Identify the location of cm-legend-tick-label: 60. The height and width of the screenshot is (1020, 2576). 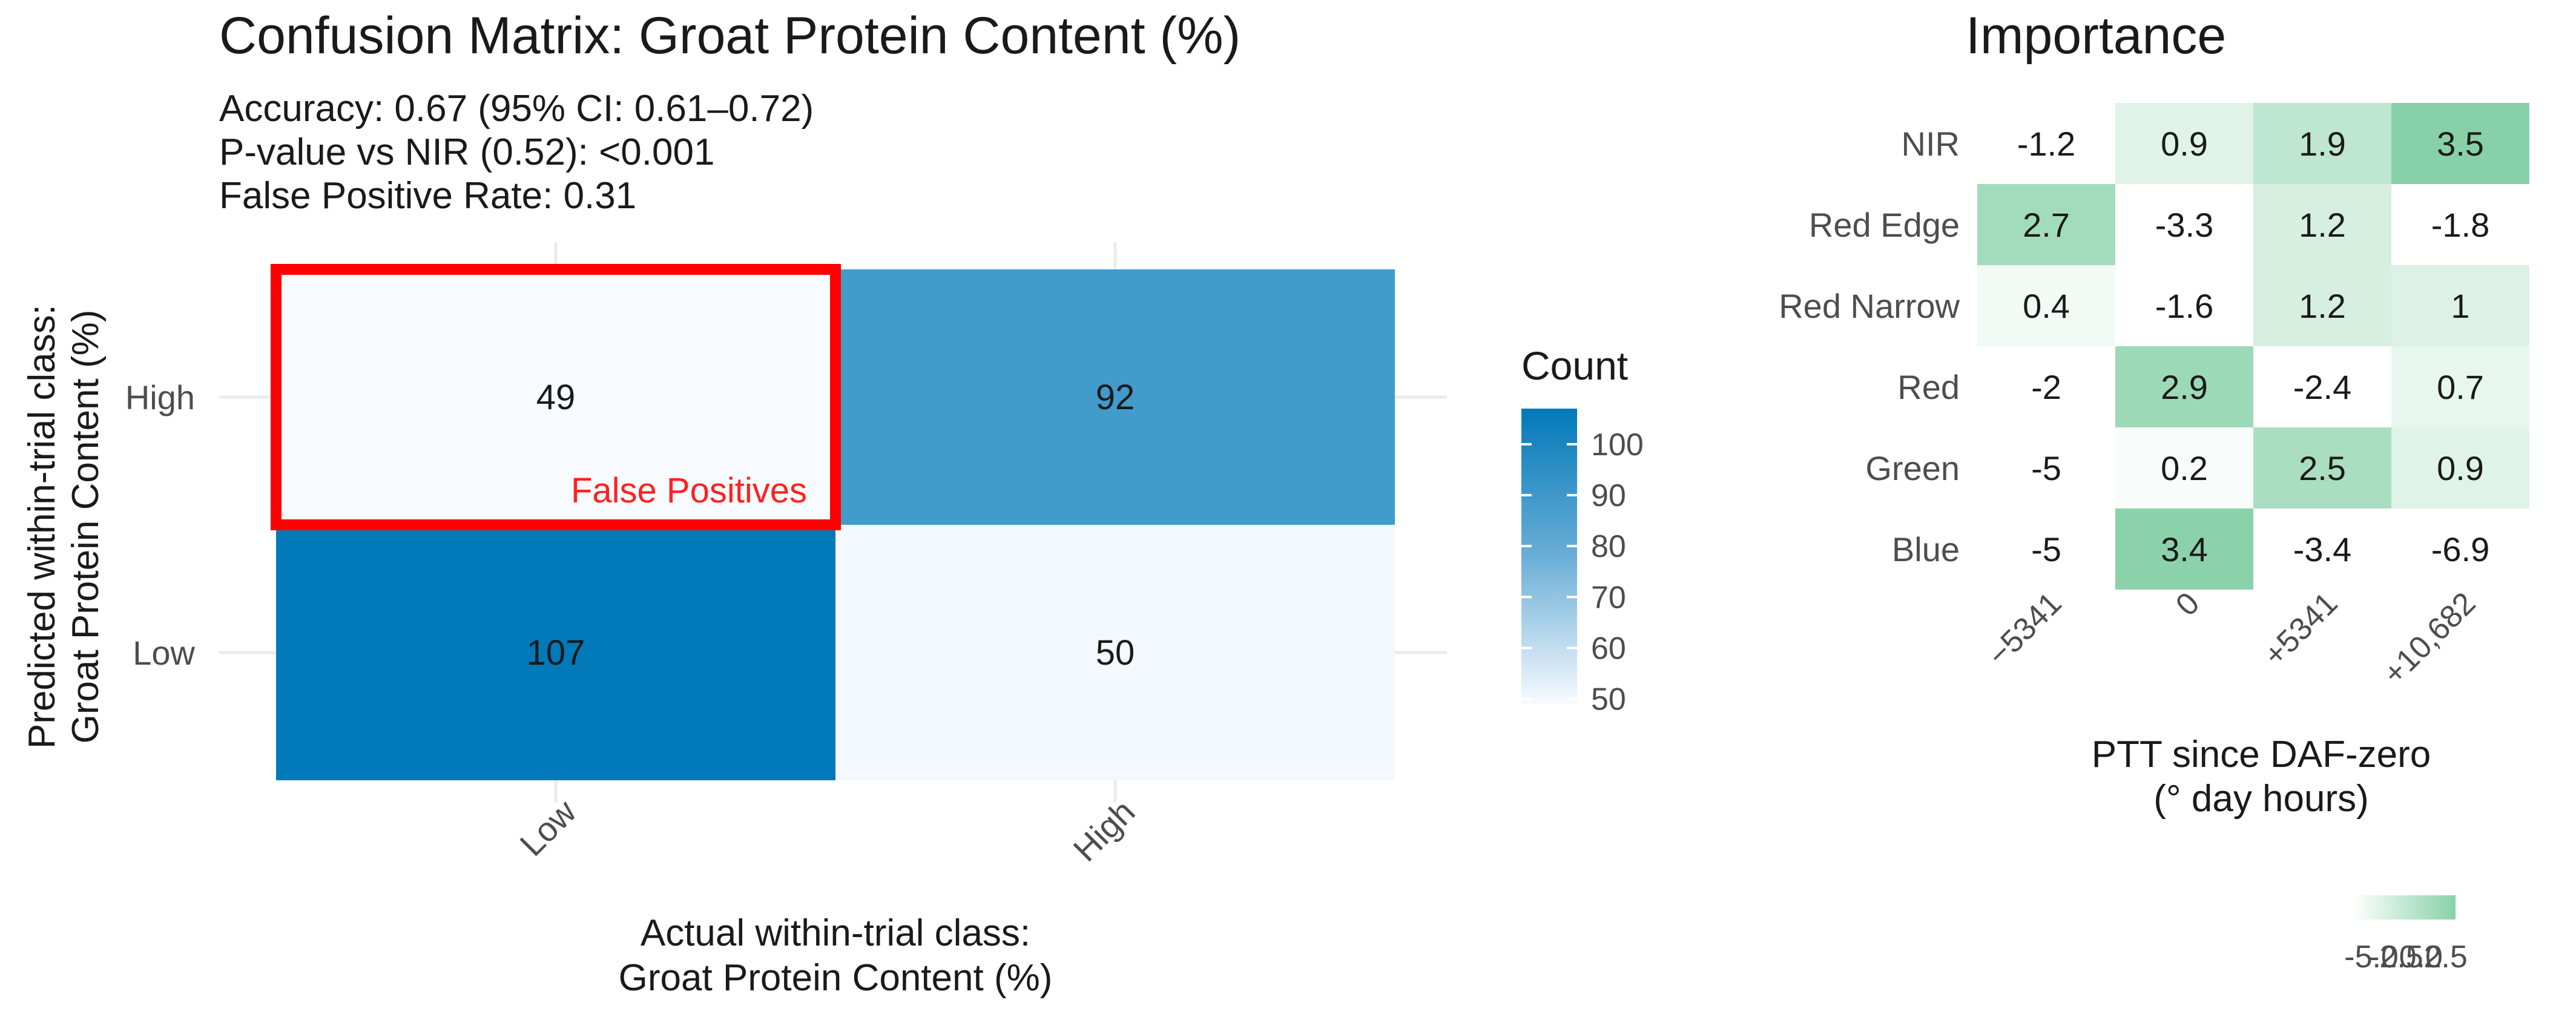
(1608, 648).